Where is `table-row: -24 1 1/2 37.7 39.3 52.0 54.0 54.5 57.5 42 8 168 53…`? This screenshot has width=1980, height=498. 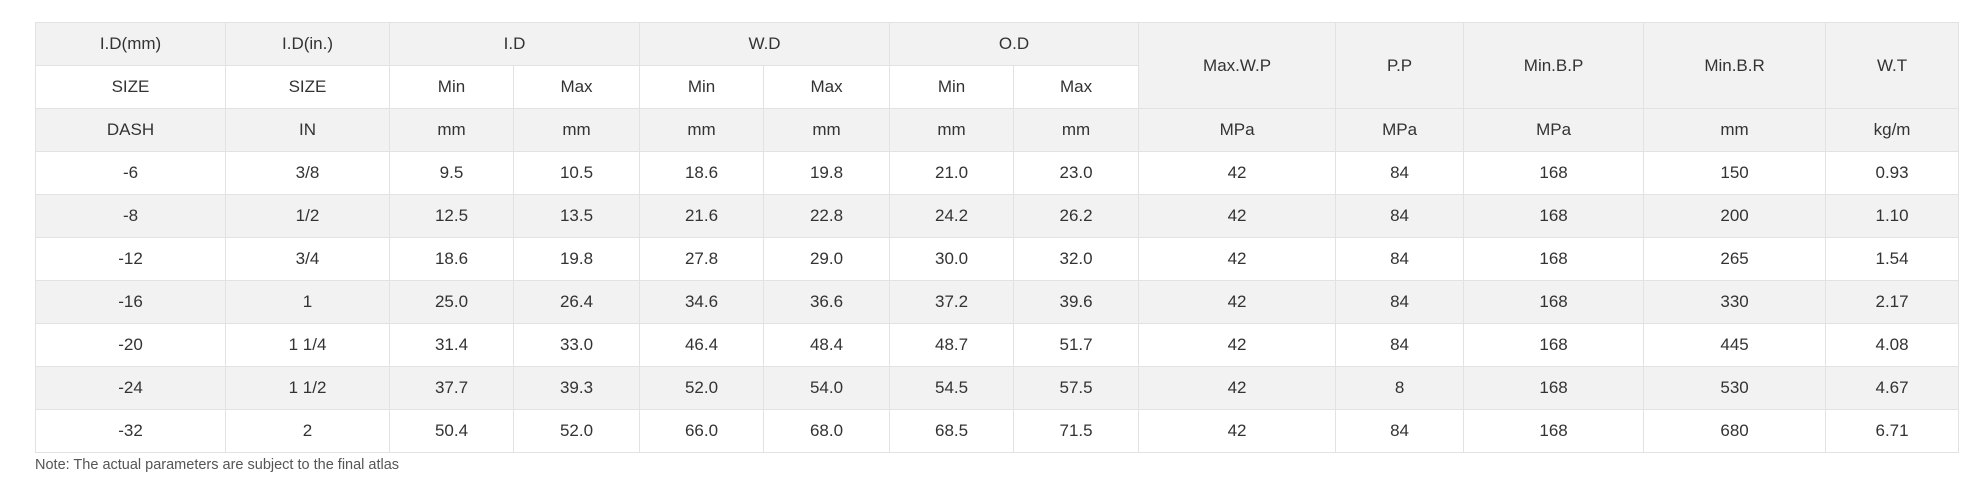
table-row: -24 1 1/2 37.7 39.3 52.0 54.0 54.5 57.5 42 8 168 53… is located at coordinates (997, 388).